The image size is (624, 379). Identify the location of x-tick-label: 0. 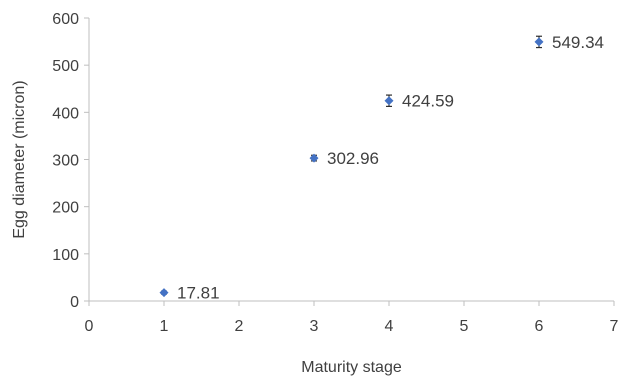
(89, 326).